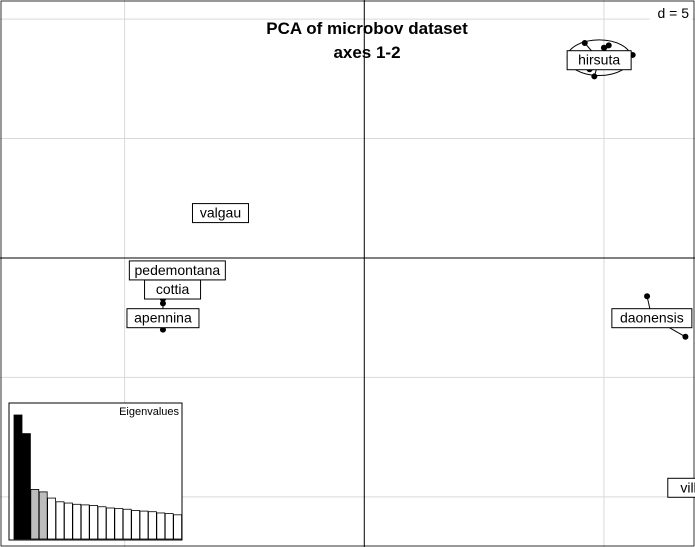 This screenshot has width=695, height=547. Describe the element at coordinates (178, 270) in the screenshot. I see `label-pedemontana: pedemontana` at that location.